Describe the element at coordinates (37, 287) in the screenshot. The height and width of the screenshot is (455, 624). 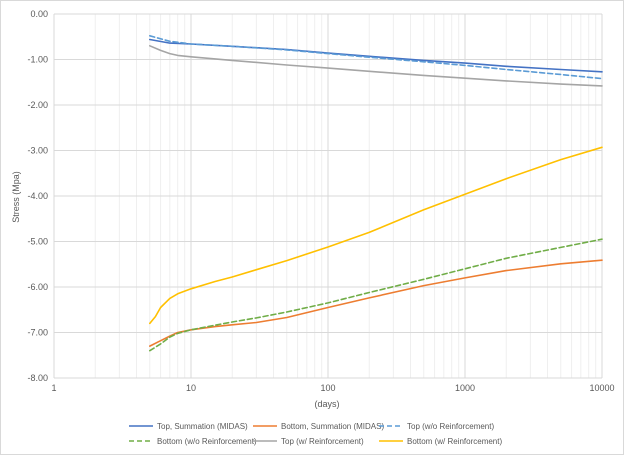
I see `y-tick-label: -6.00` at that location.